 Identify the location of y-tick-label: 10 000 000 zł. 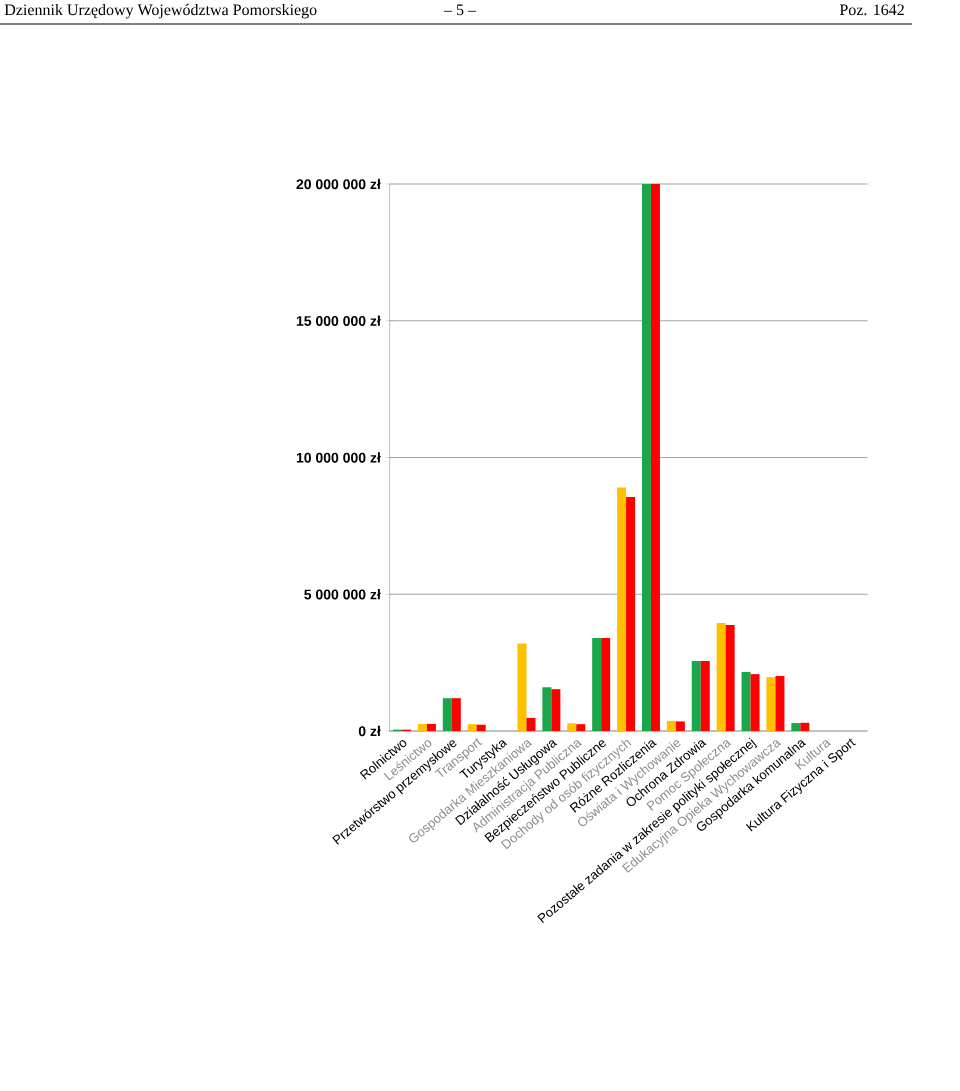
(338, 457).